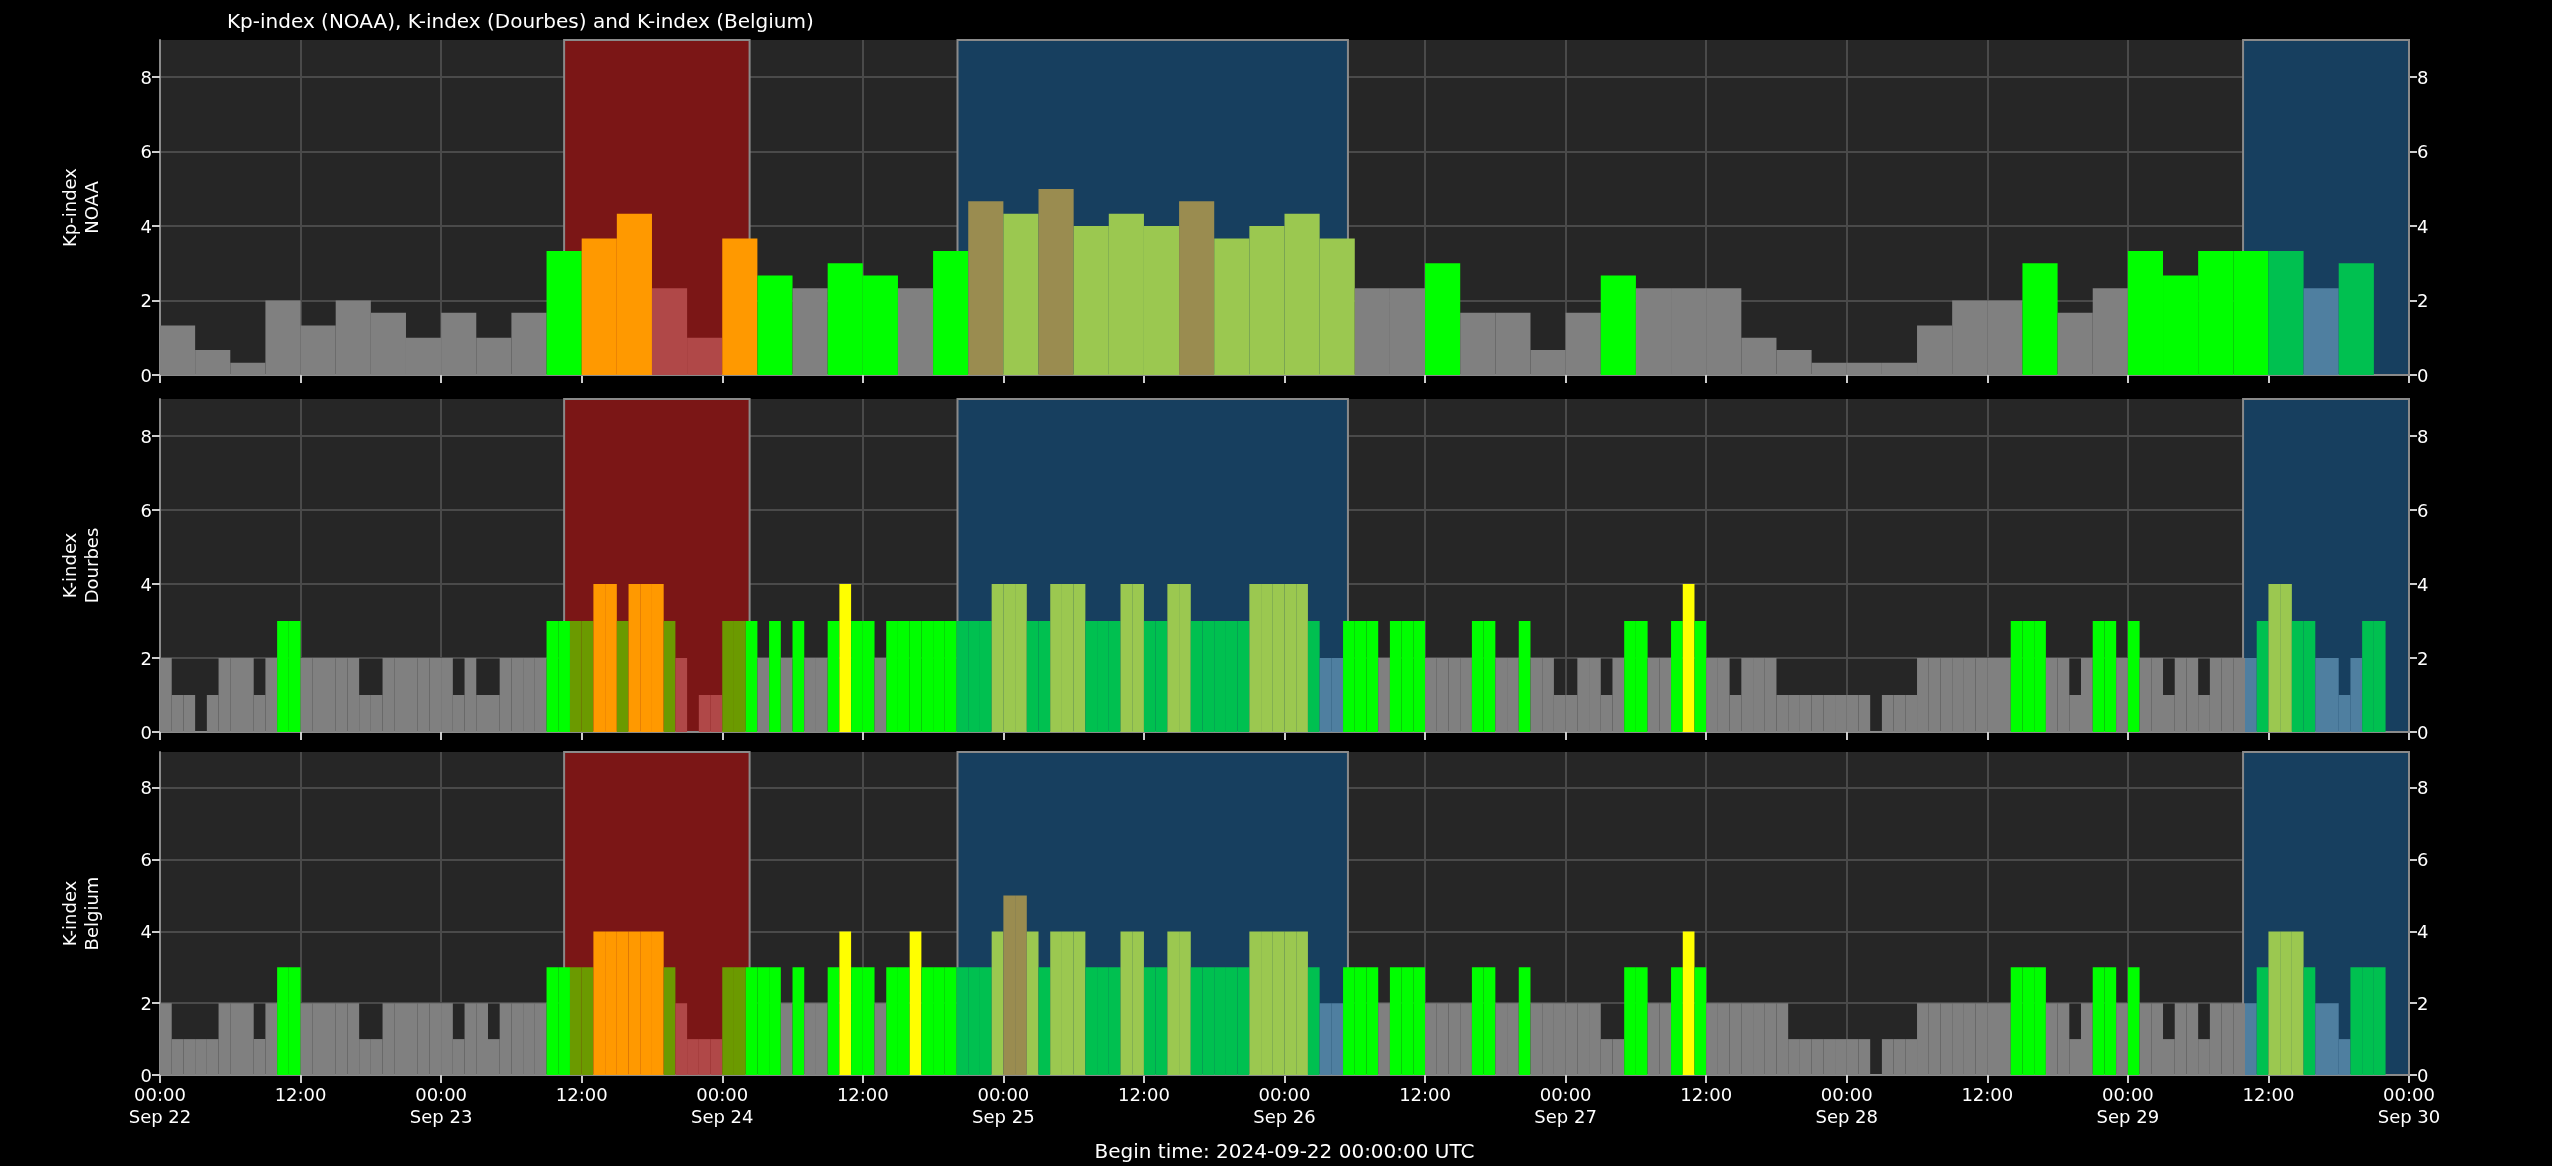  Describe the element at coordinates (80, 565) in the screenshot. I see `y-axis-title: K-index Dourbes` at that location.